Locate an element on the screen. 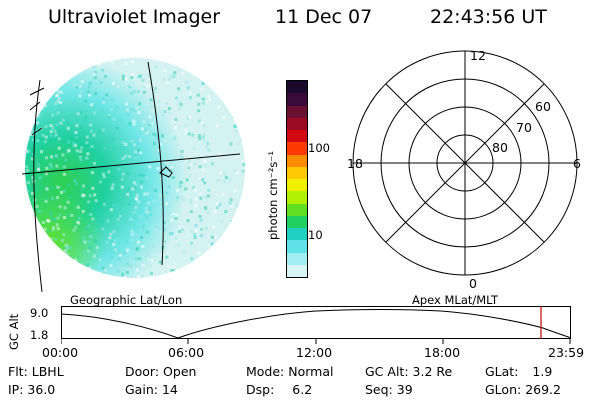  longitude-line-west is located at coordinates (38, 186).